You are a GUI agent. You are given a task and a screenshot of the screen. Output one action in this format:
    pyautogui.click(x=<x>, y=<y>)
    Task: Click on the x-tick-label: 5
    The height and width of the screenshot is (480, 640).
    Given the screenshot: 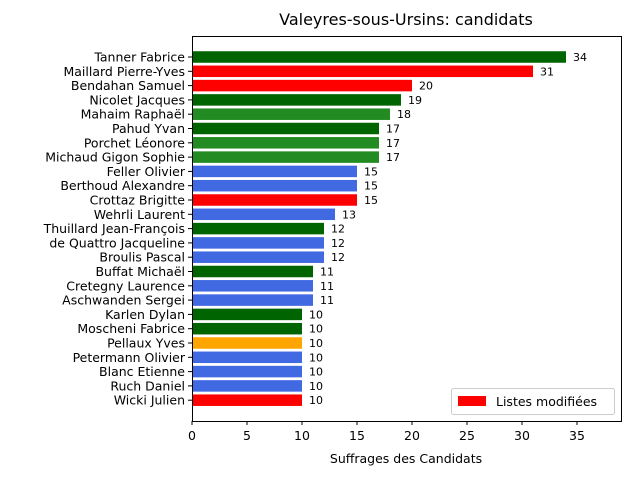 What is the action you would take?
    pyautogui.click(x=247, y=435)
    